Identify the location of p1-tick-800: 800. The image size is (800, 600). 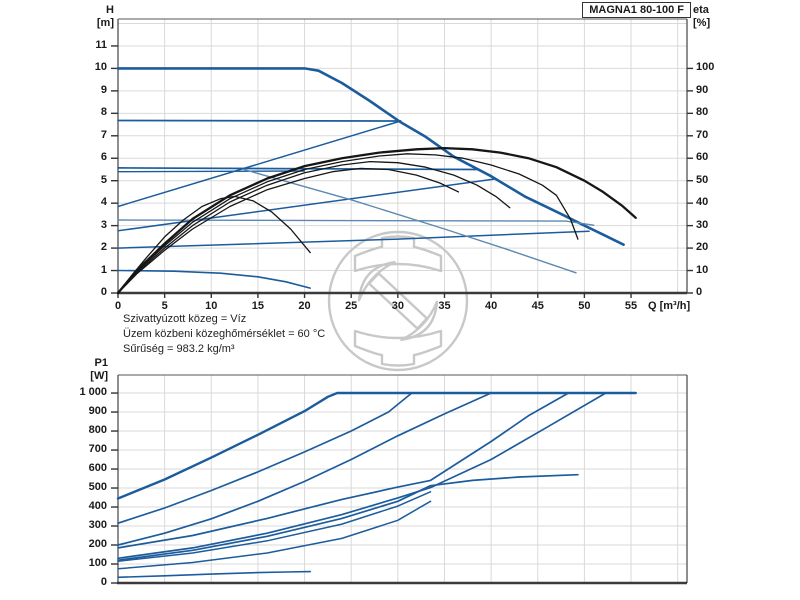
(97, 430).